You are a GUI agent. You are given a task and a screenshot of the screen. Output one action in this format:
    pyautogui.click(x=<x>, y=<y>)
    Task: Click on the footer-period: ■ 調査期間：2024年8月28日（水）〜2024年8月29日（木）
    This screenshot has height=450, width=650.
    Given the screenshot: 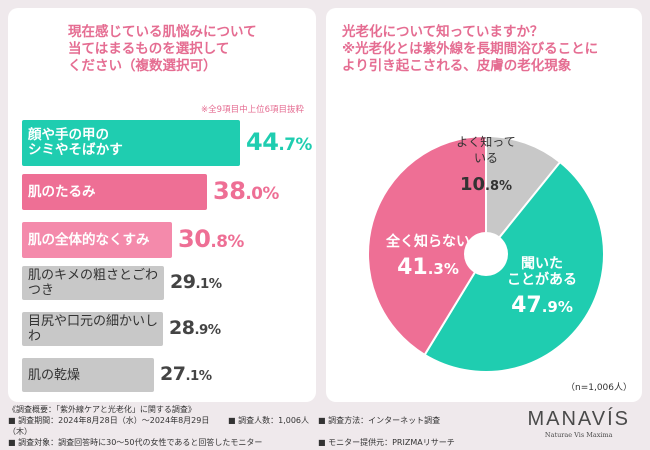 What is the action you would take?
    pyautogui.click(x=109, y=426)
    